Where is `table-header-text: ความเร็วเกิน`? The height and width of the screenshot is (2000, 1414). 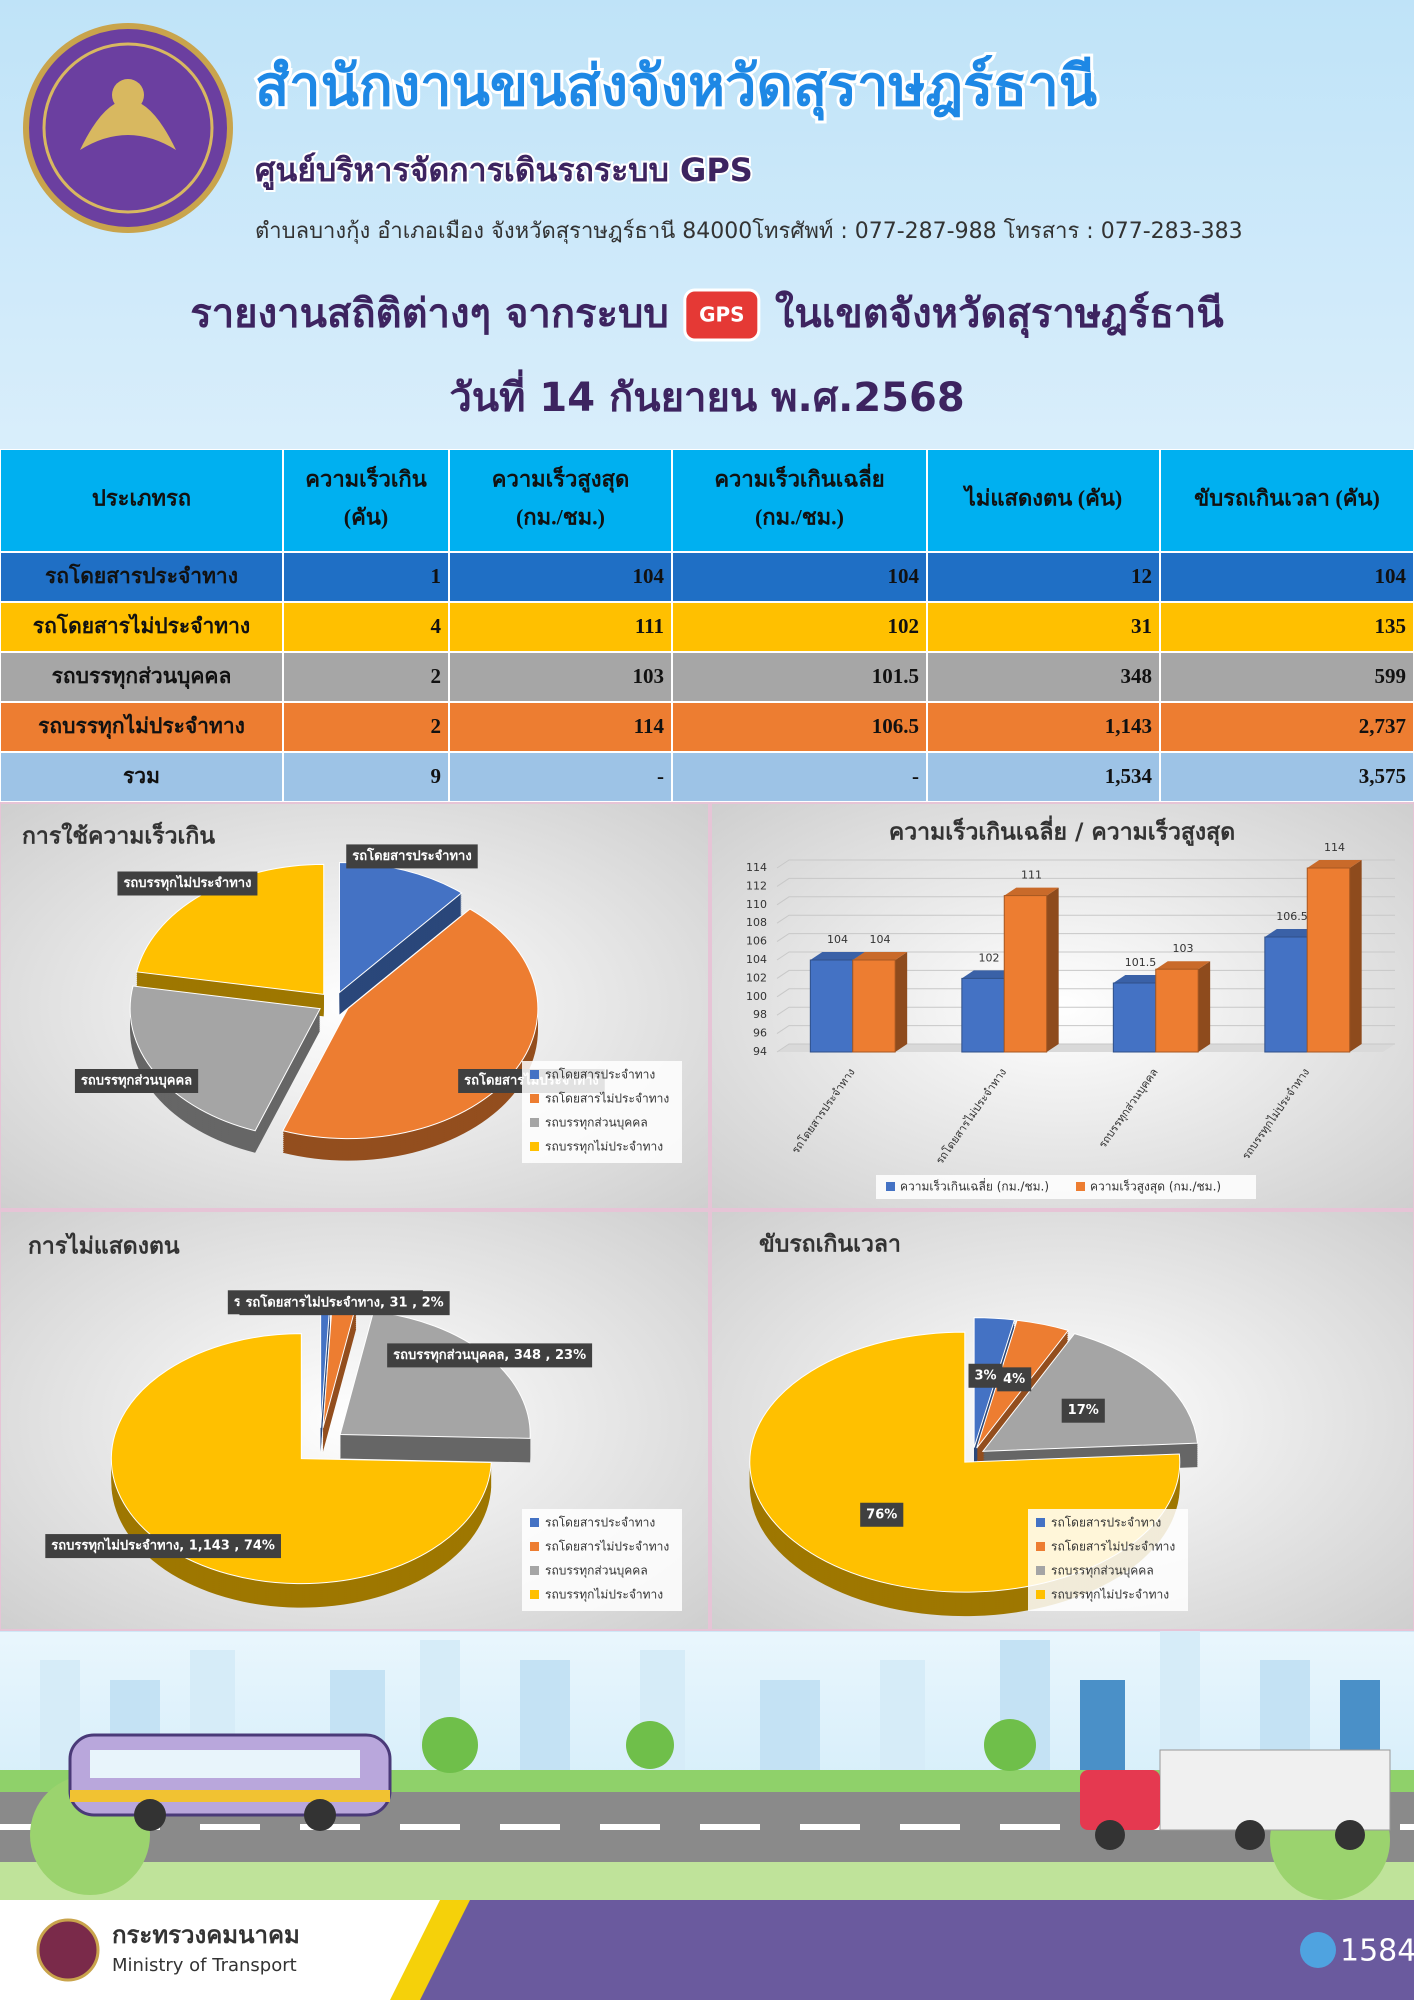
table-header-text: ความเร็วเกิน is located at coordinates (366, 478).